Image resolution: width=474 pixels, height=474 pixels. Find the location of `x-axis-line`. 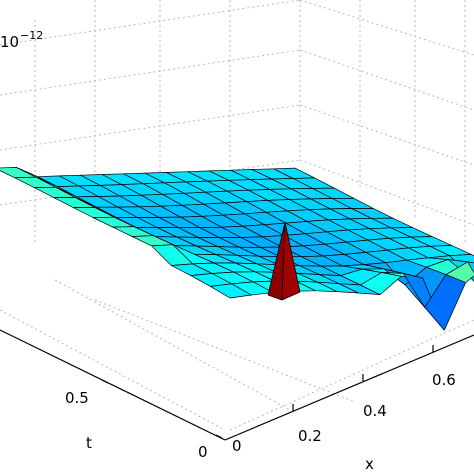

x-axis-line is located at coordinates (349, 387).